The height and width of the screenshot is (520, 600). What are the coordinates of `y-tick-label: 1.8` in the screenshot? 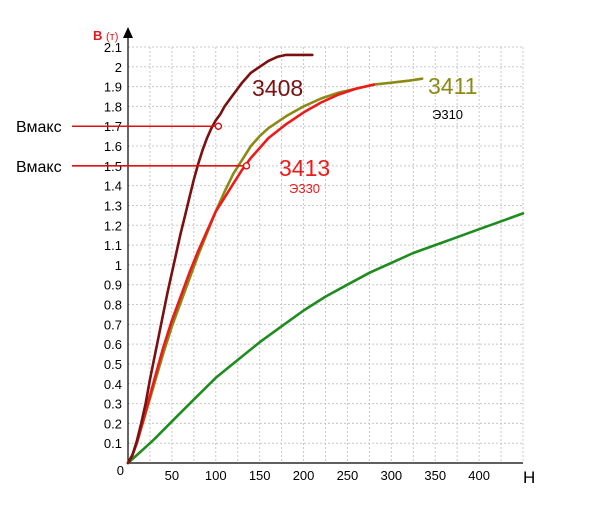 It's located at (113, 106).